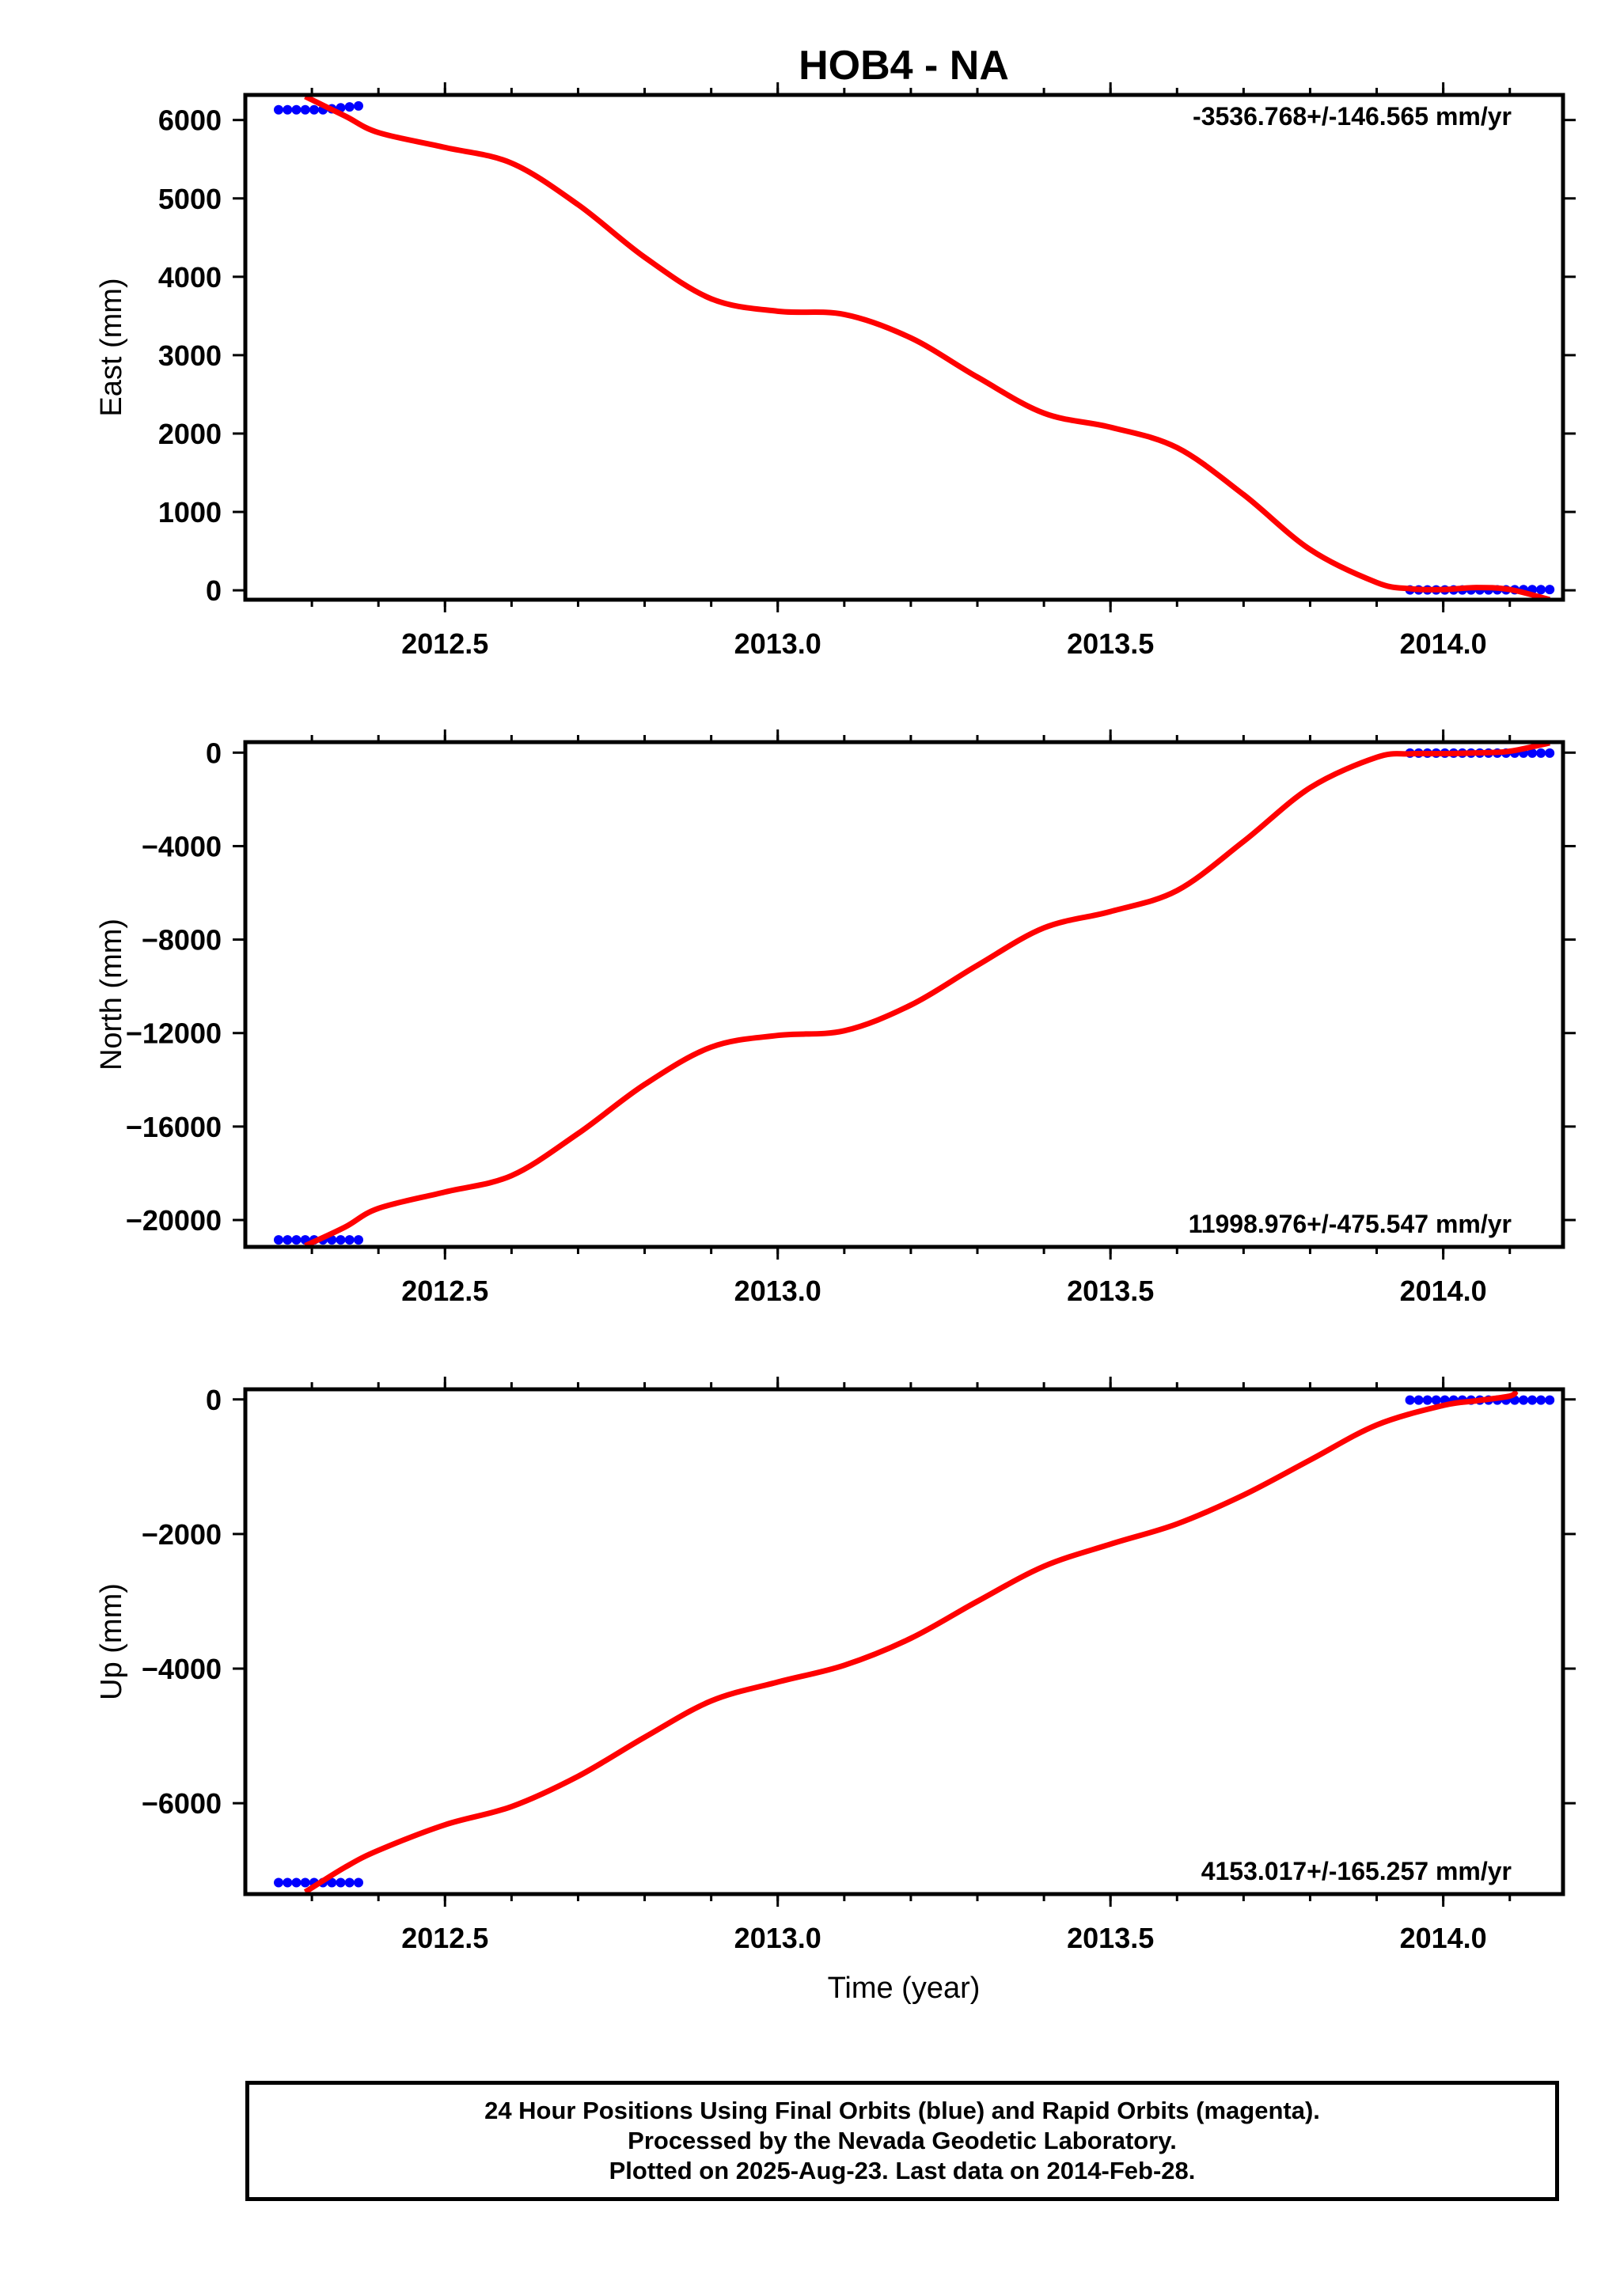  What do you see at coordinates (111, 995) in the screenshot?
I see `y-axis-label: North (mm)` at bounding box center [111, 995].